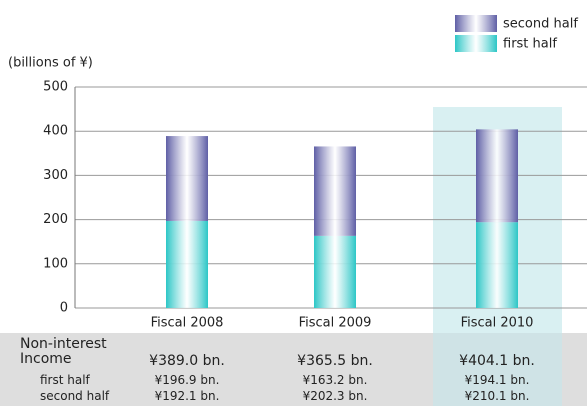 The image size is (587, 406). What do you see at coordinates (497, 396) in the screenshot?
I see `table-cell: ¥210.1 bn.` at bounding box center [497, 396].